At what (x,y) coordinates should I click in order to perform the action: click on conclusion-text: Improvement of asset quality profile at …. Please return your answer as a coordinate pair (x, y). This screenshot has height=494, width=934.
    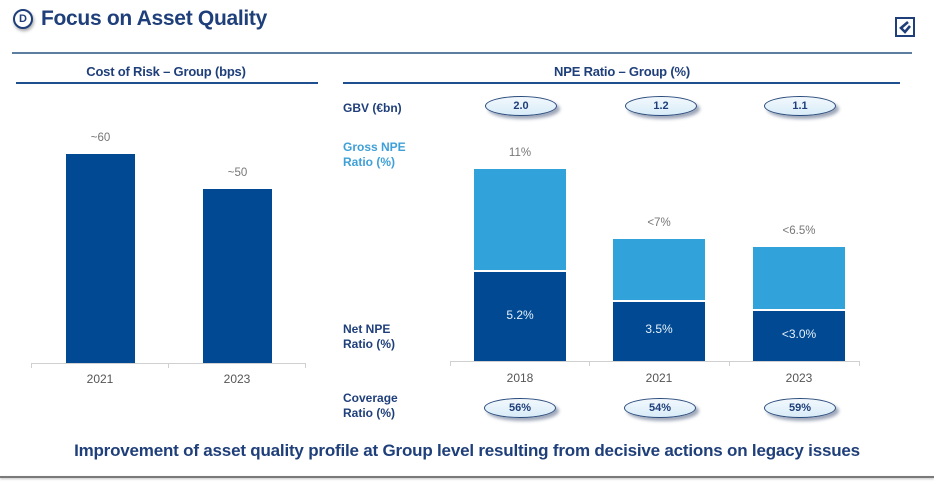
    Looking at the image, I should click on (467, 450).